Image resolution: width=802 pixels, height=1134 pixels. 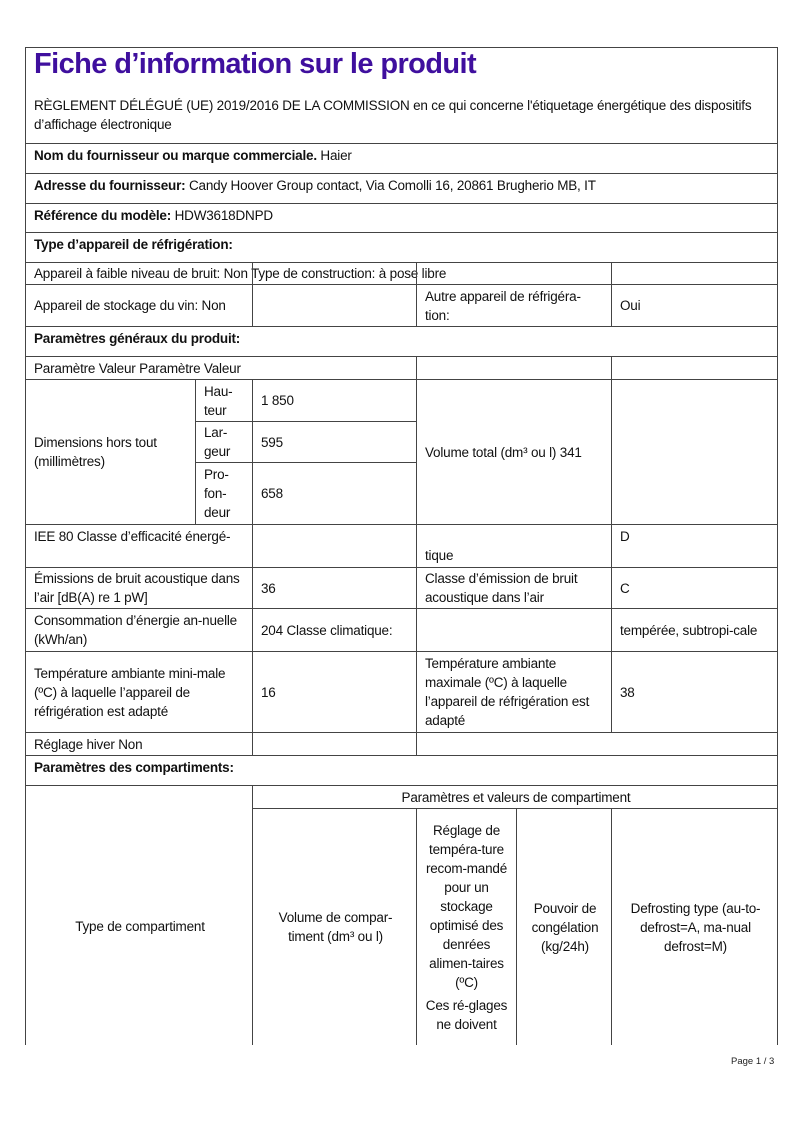 I want to click on general-heading: Paramètres généraux du produit:, so click(x=401, y=341).